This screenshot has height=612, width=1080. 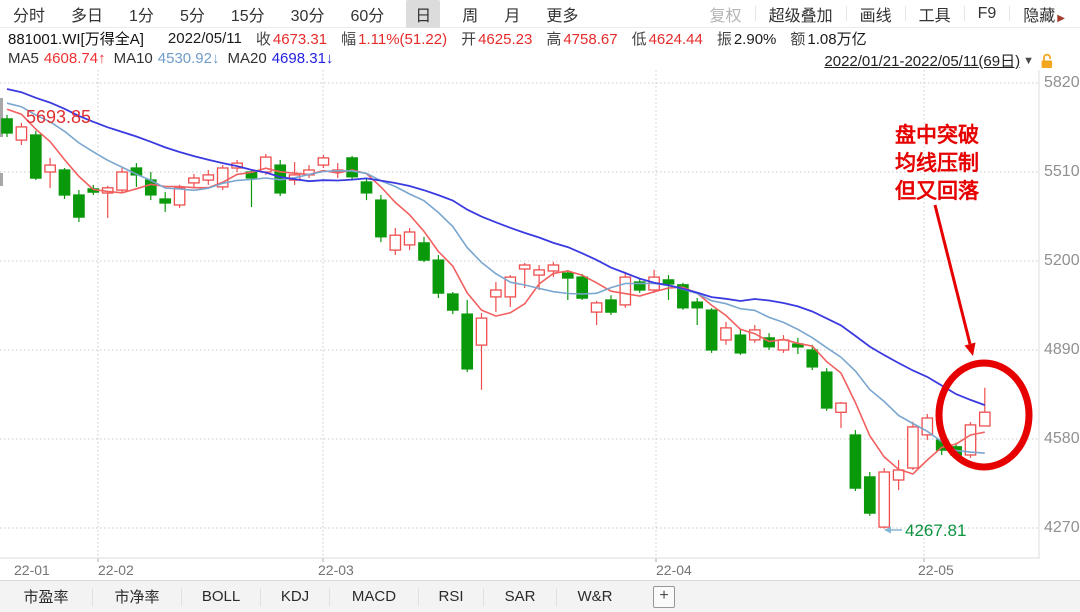 I want to click on first-price-label: 5693.85, so click(x=58, y=117).